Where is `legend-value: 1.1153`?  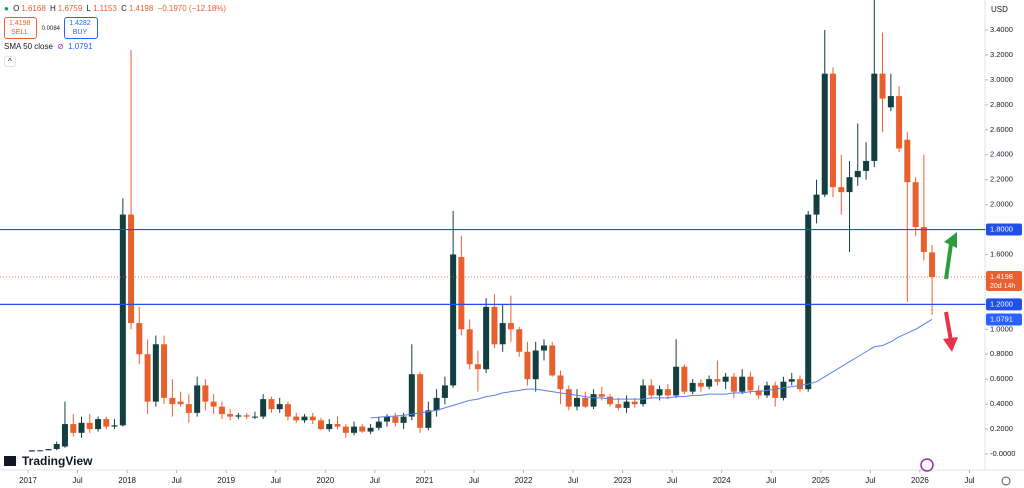
legend-value: 1.1153 is located at coordinates (104, 8).